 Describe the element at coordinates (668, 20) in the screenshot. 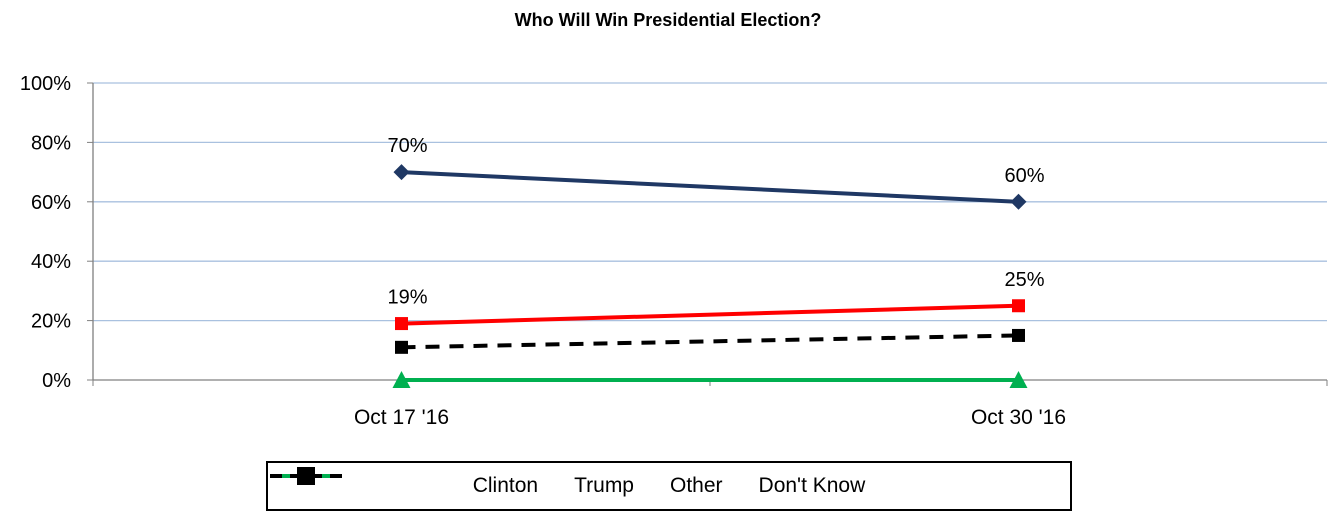

I see `chart-title: Who Will Win Presidential Election?` at that location.